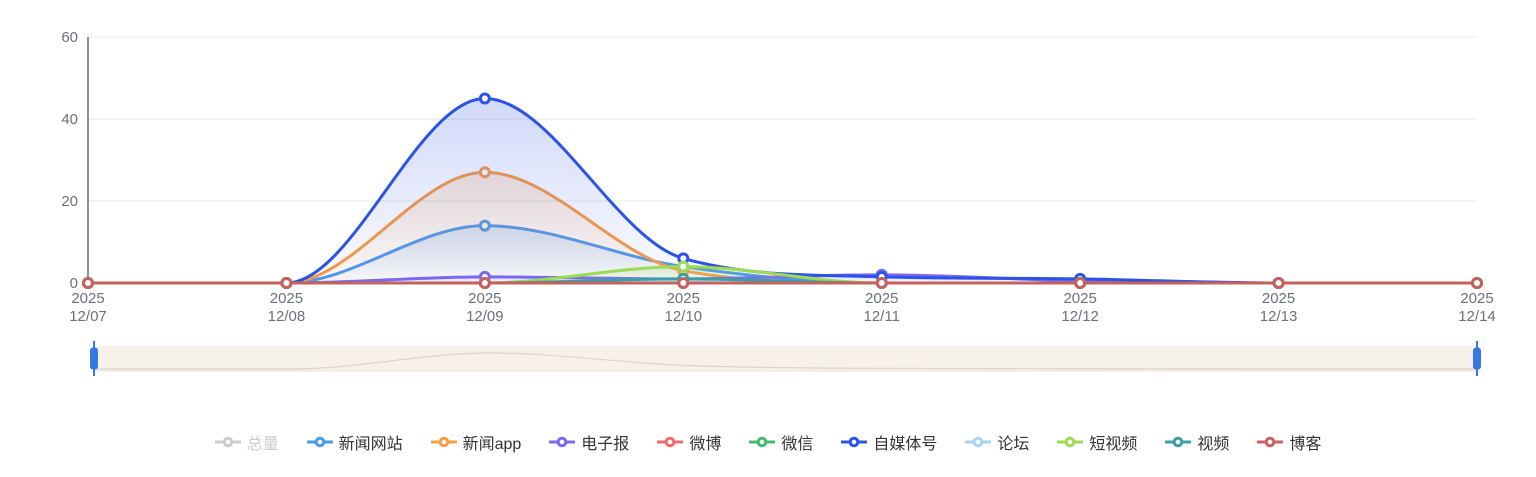 The width and height of the screenshot is (1536, 477). Describe the element at coordinates (785, 361) in the screenshot. I see `datazoom-shadow` at that location.